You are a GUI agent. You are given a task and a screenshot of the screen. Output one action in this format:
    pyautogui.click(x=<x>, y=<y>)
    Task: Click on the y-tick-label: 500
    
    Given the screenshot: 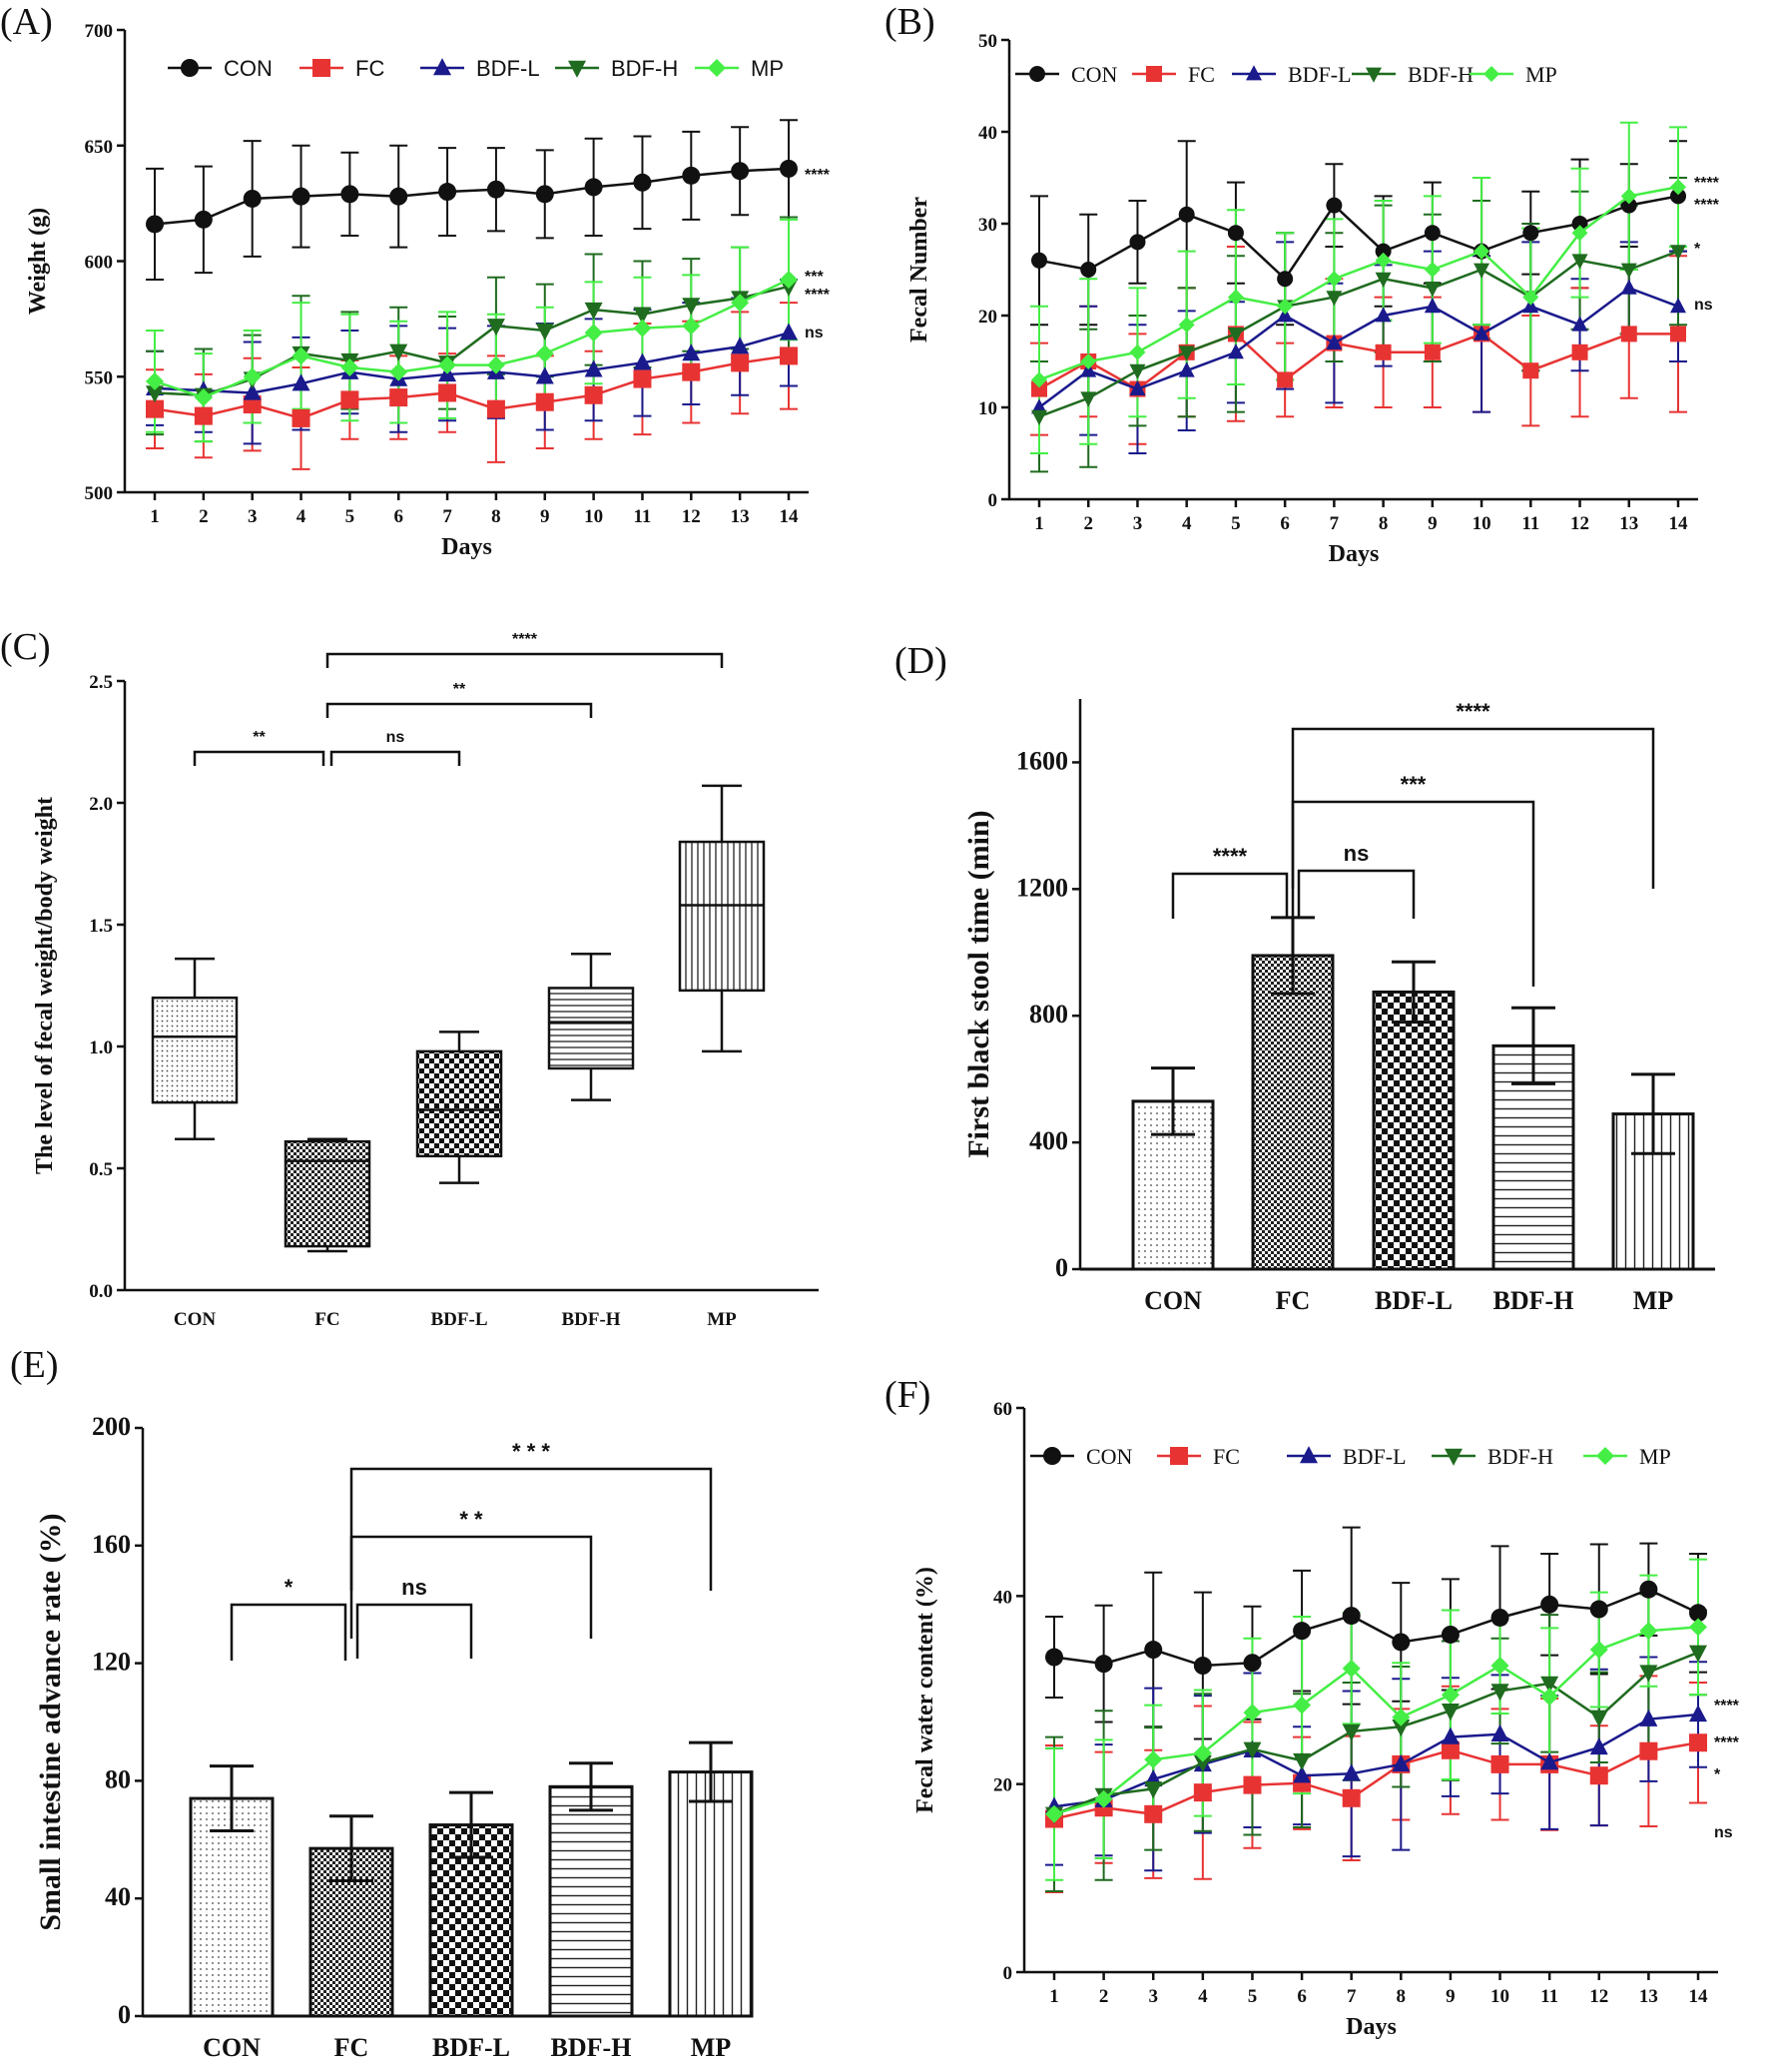 What is the action you would take?
    pyautogui.click(x=99, y=493)
    